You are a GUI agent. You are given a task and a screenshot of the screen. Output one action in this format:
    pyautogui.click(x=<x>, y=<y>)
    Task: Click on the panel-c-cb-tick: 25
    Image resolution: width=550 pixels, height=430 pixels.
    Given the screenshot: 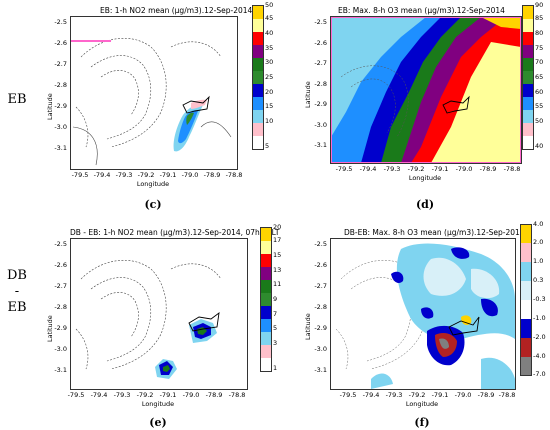 What is the action you would take?
    pyautogui.click(x=269, y=77)
    